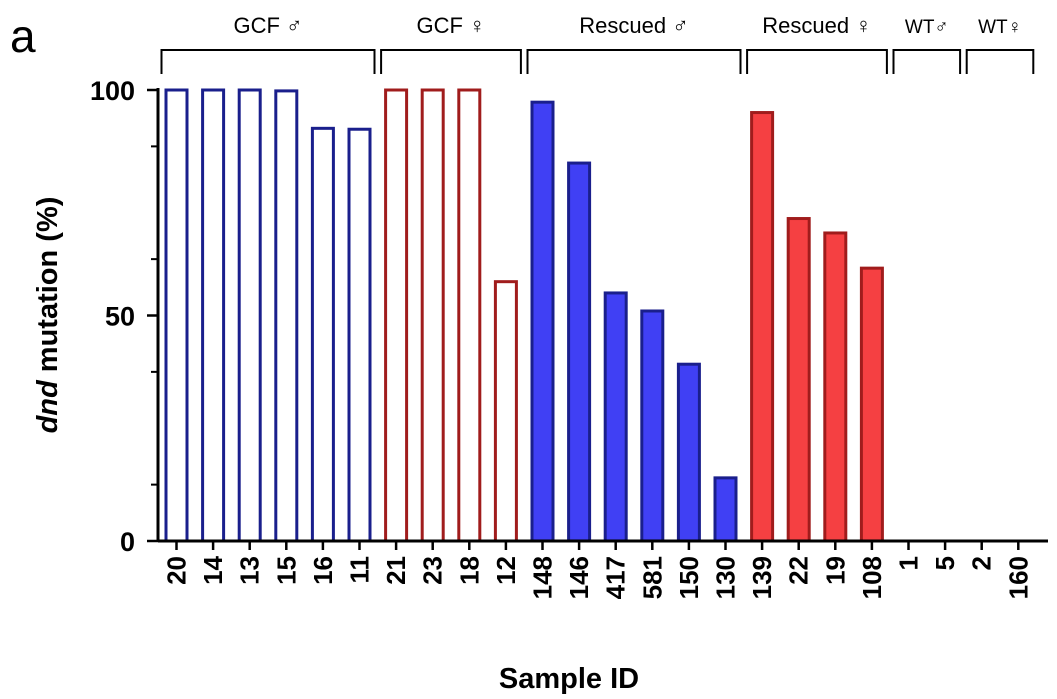 This screenshot has height=699, width=1057. What do you see at coordinates (835, 570) in the screenshot?
I see `x-tick-label: 19` at bounding box center [835, 570].